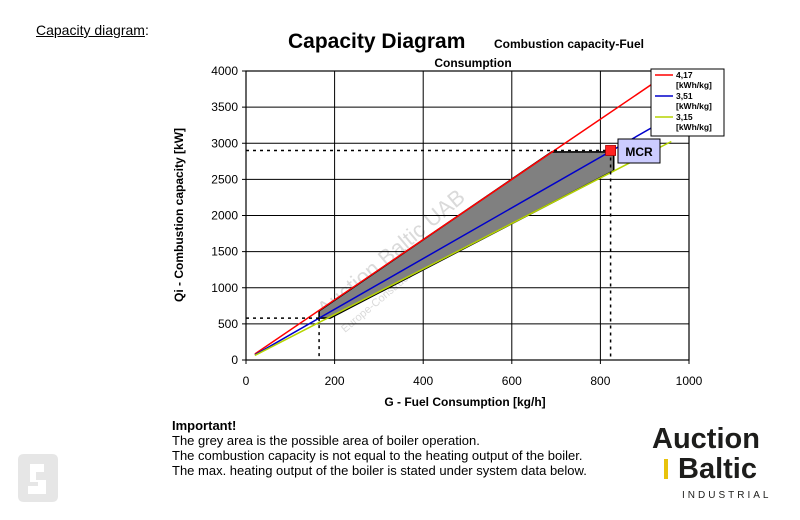 The image size is (800, 520). What do you see at coordinates (224, 288) in the screenshot?
I see `y-tick-label: 1000` at bounding box center [224, 288].